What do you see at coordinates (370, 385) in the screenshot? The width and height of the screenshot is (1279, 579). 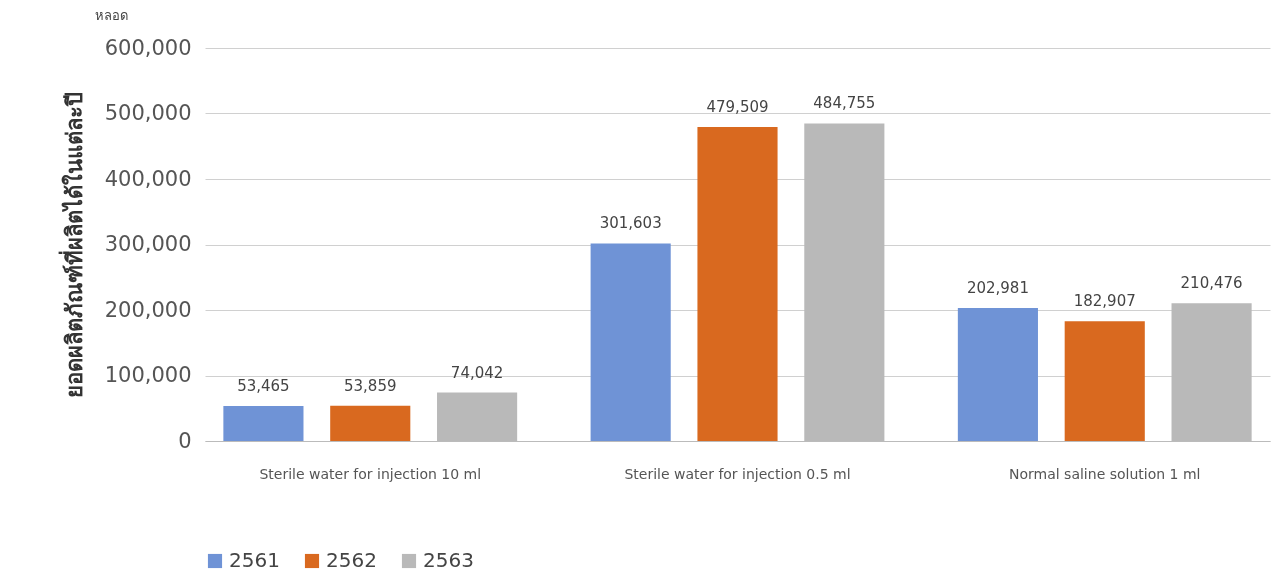 I see `data-label: 53,859` at bounding box center [370, 385].